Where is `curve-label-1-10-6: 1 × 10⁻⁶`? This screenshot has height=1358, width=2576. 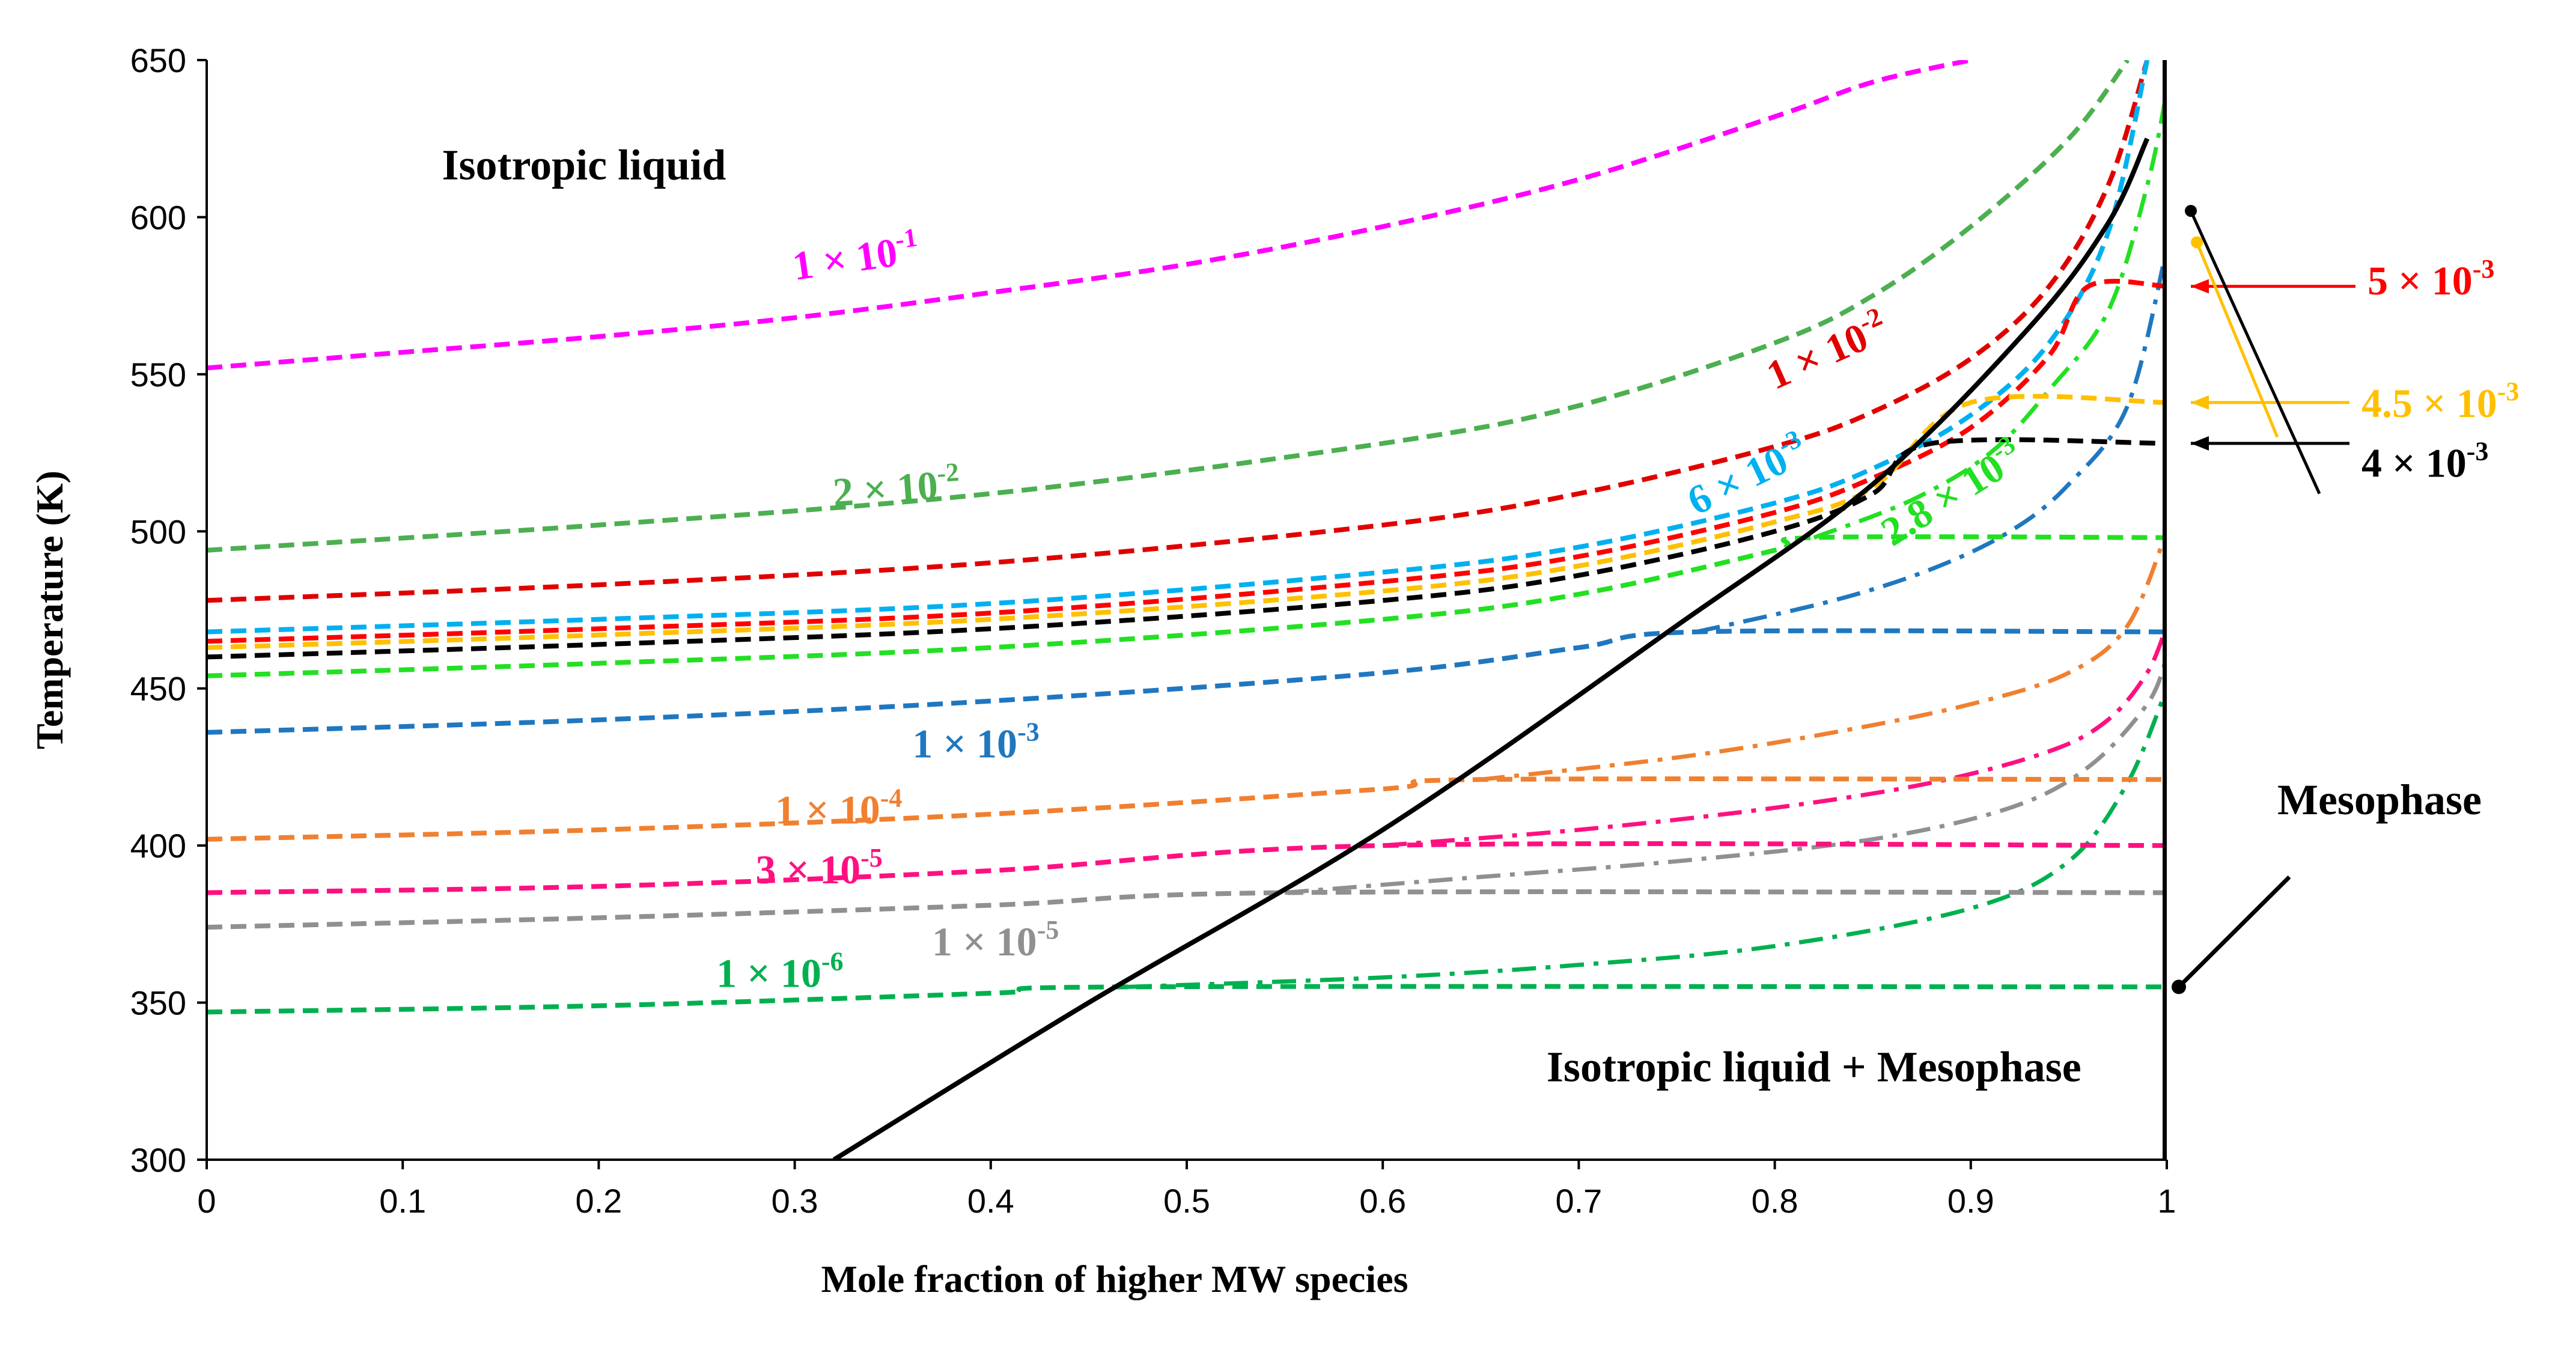 curve-label-1-10-6: 1 × 10⁻⁶ is located at coordinates (779, 971).